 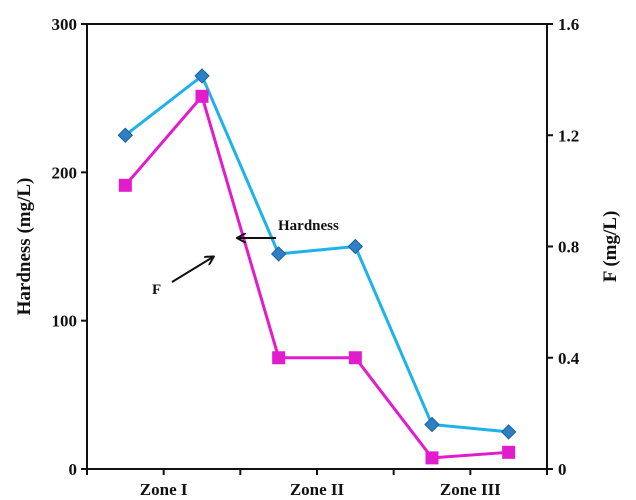 What do you see at coordinates (73, 469) in the screenshot?
I see `y-left-tick-label: 0` at bounding box center [73, 469].